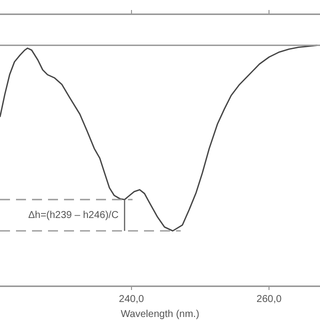  Describe the element at coordinates (73, 215) in the screenshot. I see `annotation: Δh=(h239 – h246)/C` at that location.